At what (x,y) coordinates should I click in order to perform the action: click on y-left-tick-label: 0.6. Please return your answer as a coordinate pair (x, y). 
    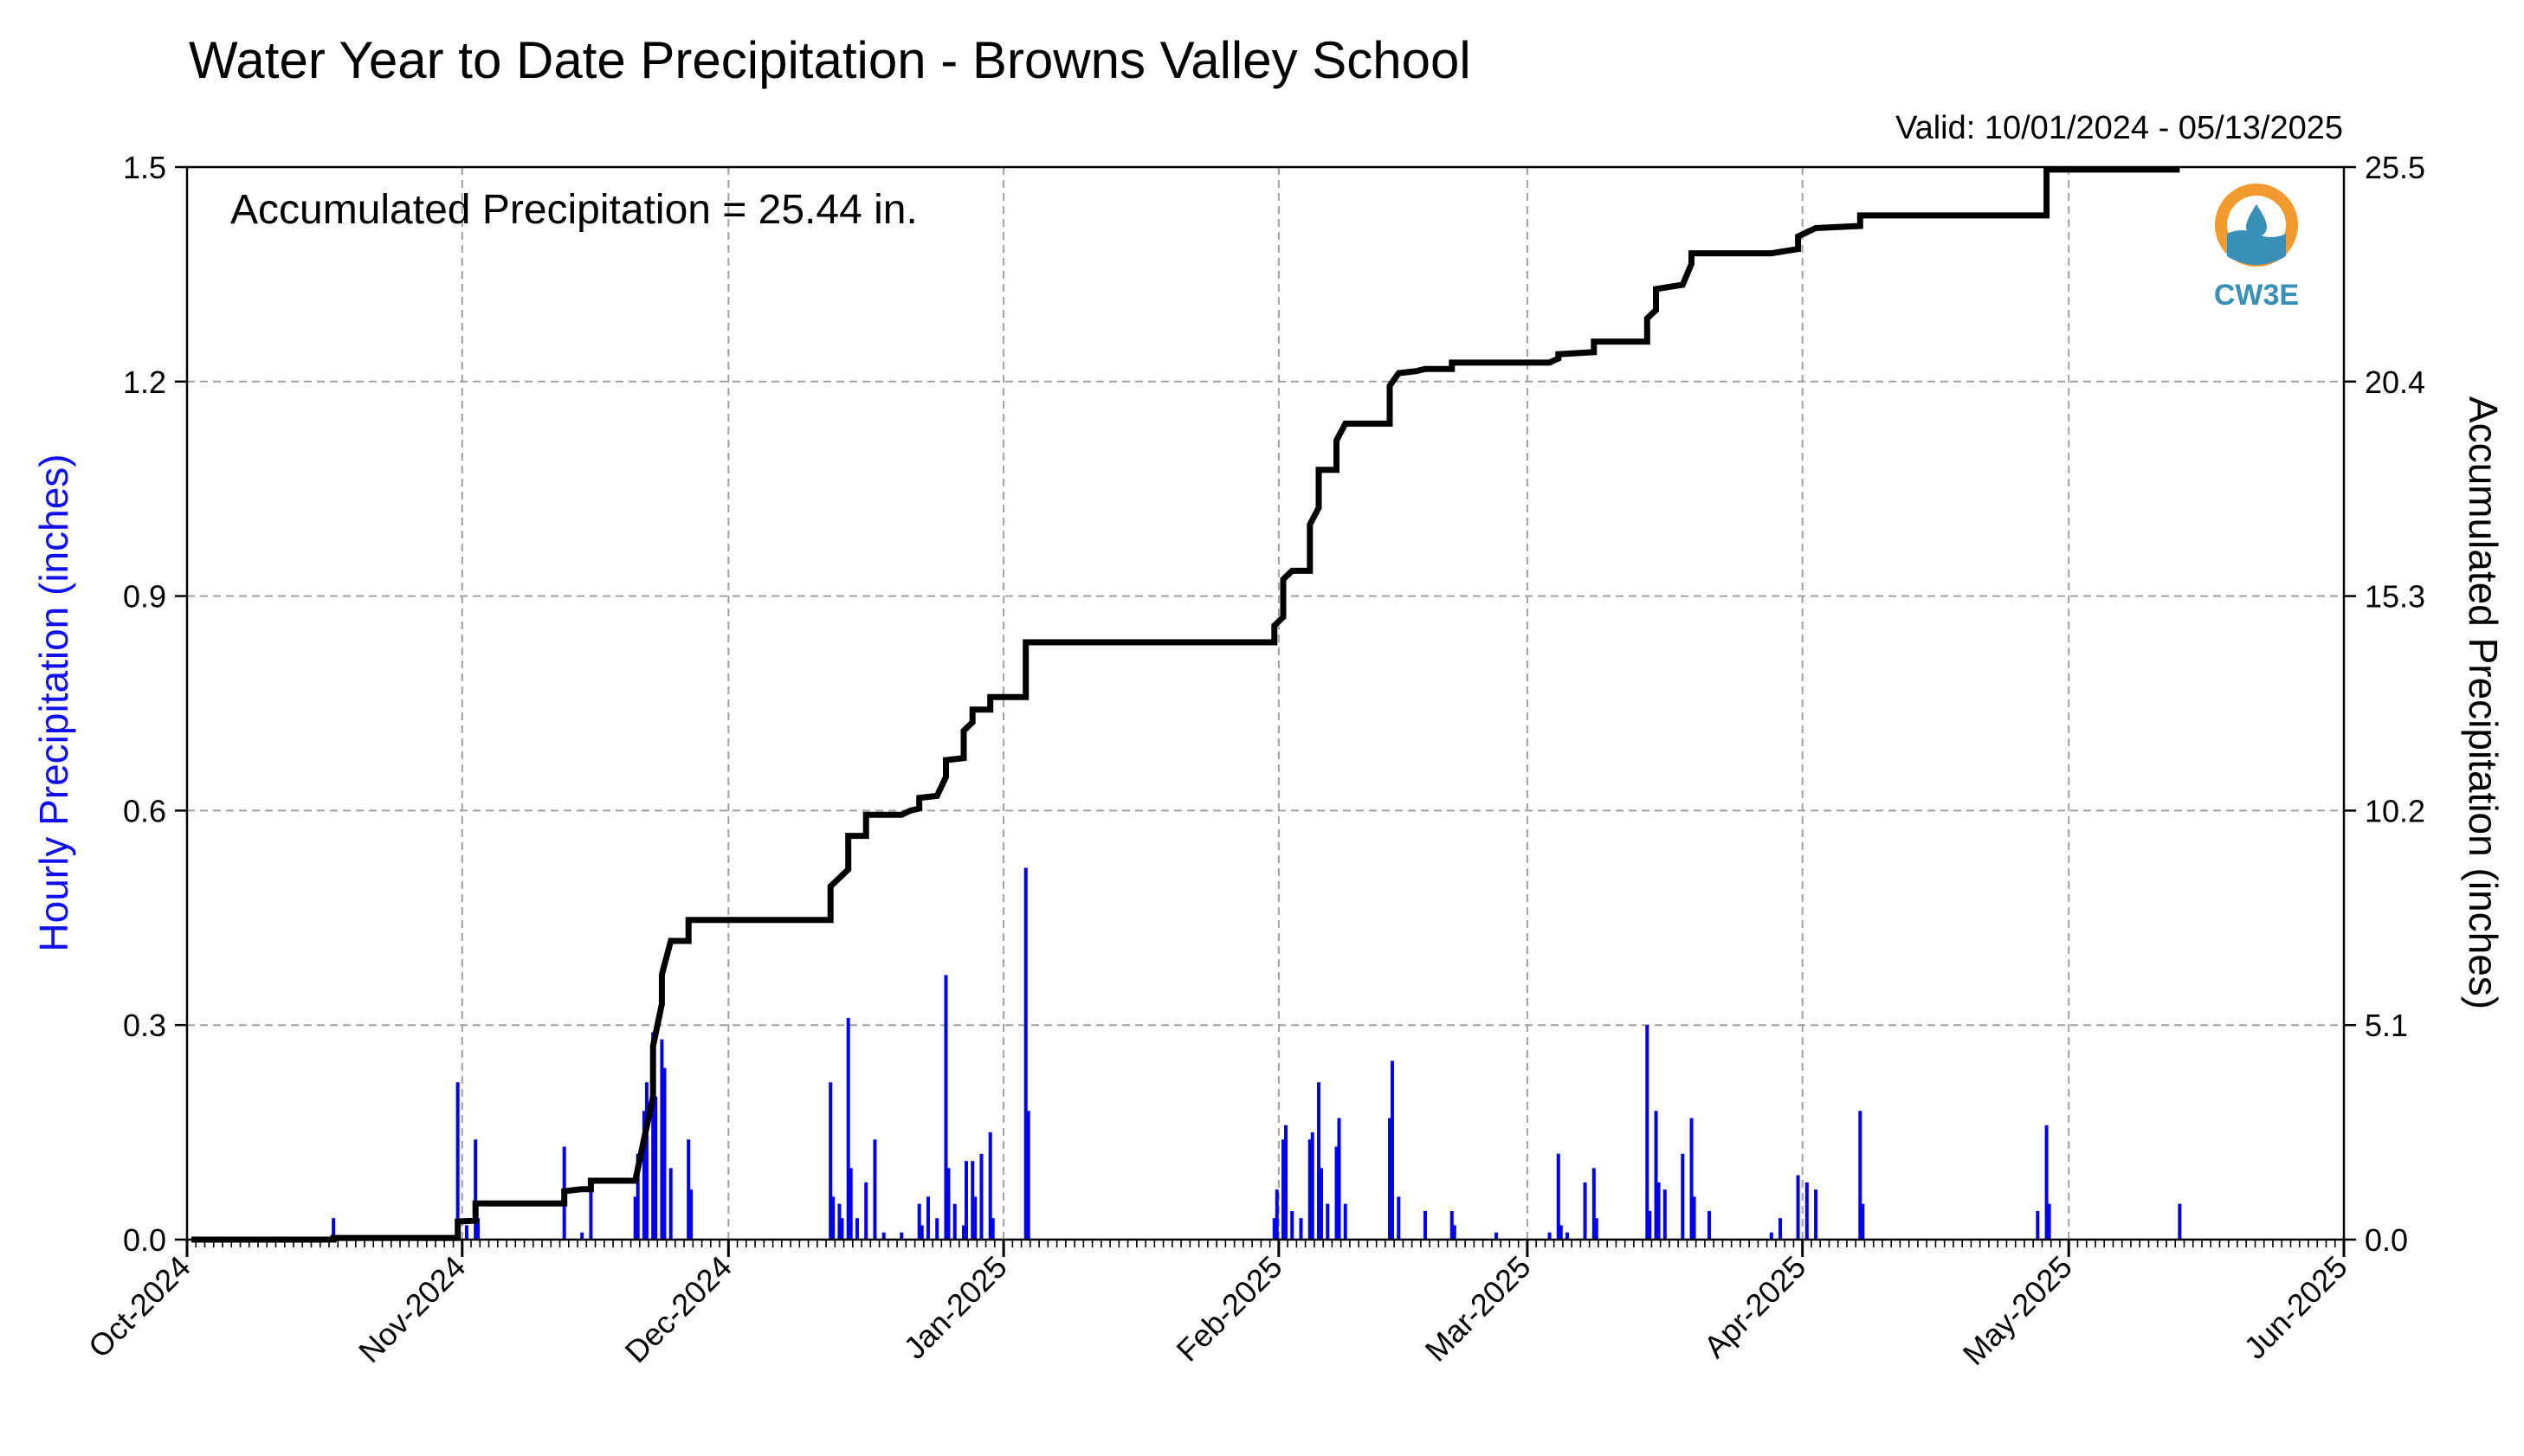
    Looking at the image, I should click on (144, 810).